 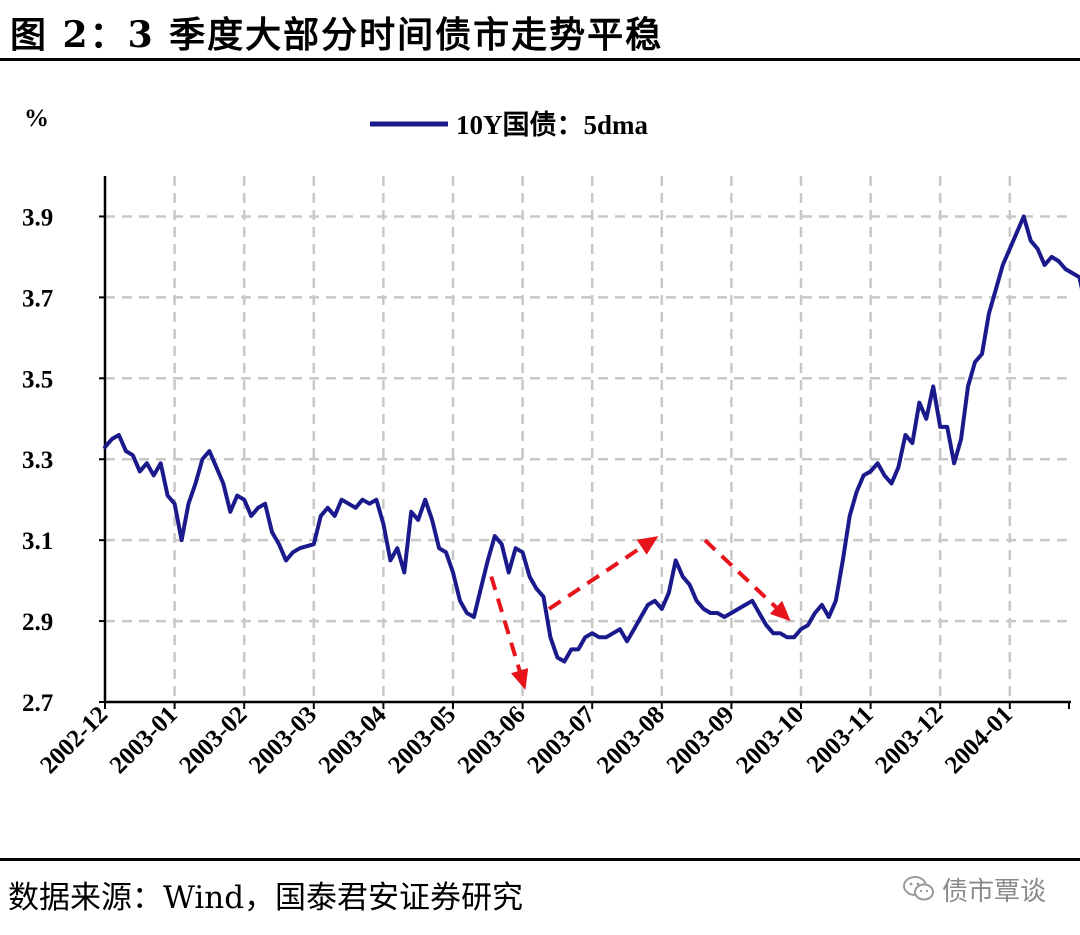 What do you see at coordinates (840, 739) in the screenshot?
I see `x-tick-label: 2003-11` at bounding box center [840, 739].